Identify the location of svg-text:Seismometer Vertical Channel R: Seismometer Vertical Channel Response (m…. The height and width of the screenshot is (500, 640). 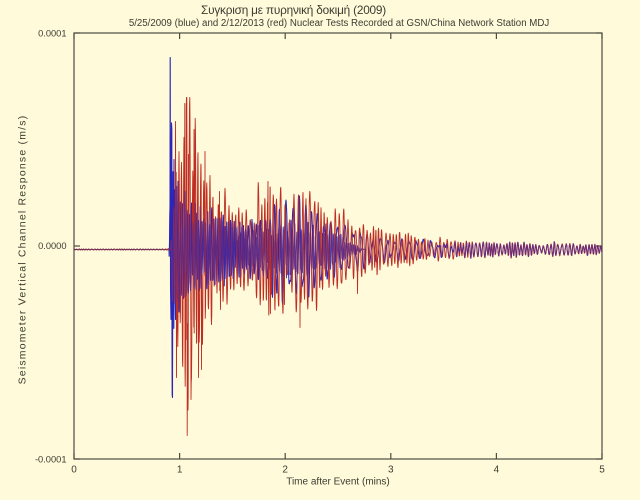
(22, 250).